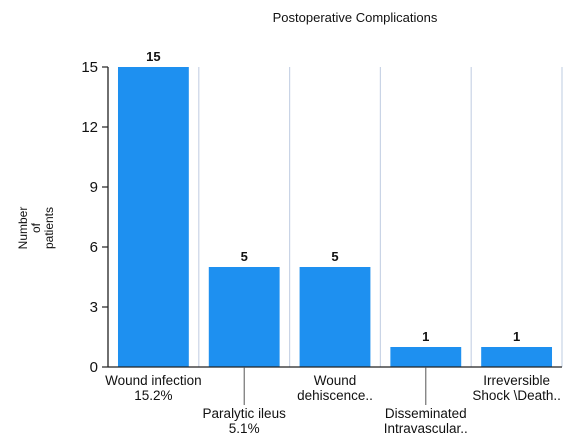 The width and height of the screenshot is (572, 439). Describe the element at coordinates (355, 17) in the screenshot. I see `chart-title: Postoperative Complications` at that location.